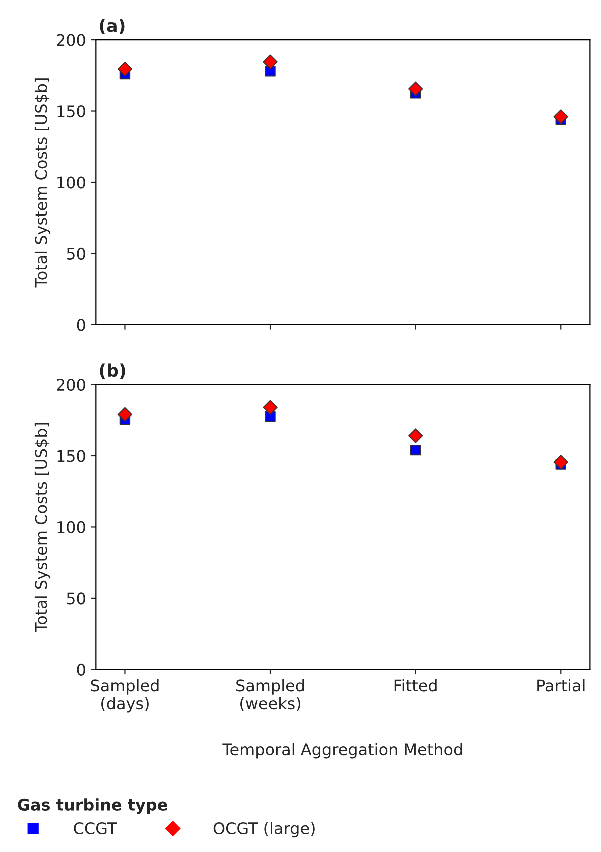 This screenshot has width=601, height=852. What do you see at coordinates (93, 806) in the screenshot?
I see `legend-title: Gas turbine type` at bounding box center [93, 806].